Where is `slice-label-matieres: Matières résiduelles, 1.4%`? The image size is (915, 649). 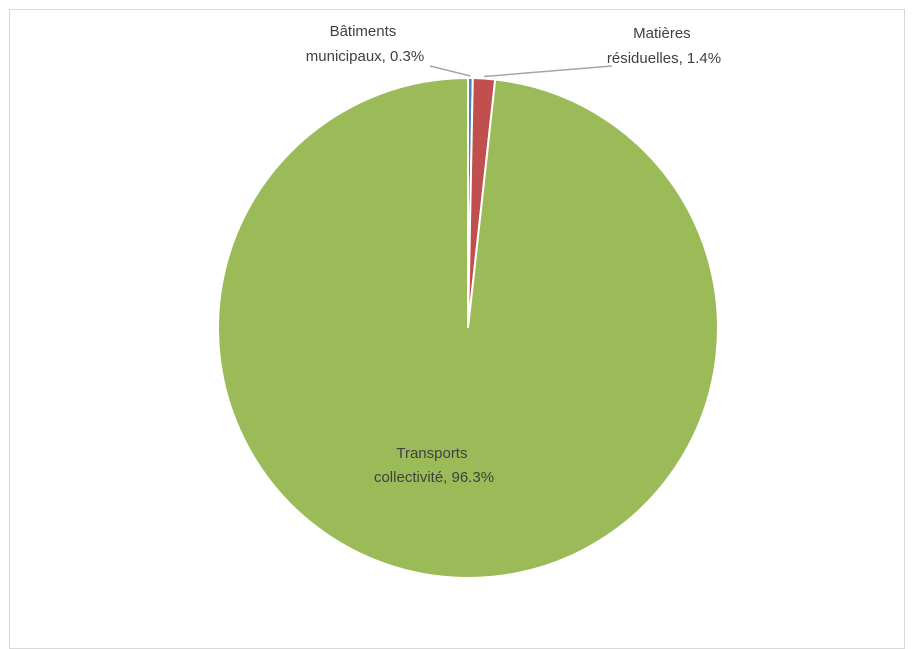
slice-label-matieres: Matières résiduelles, 1.4% is located at coordinates (664, 46).